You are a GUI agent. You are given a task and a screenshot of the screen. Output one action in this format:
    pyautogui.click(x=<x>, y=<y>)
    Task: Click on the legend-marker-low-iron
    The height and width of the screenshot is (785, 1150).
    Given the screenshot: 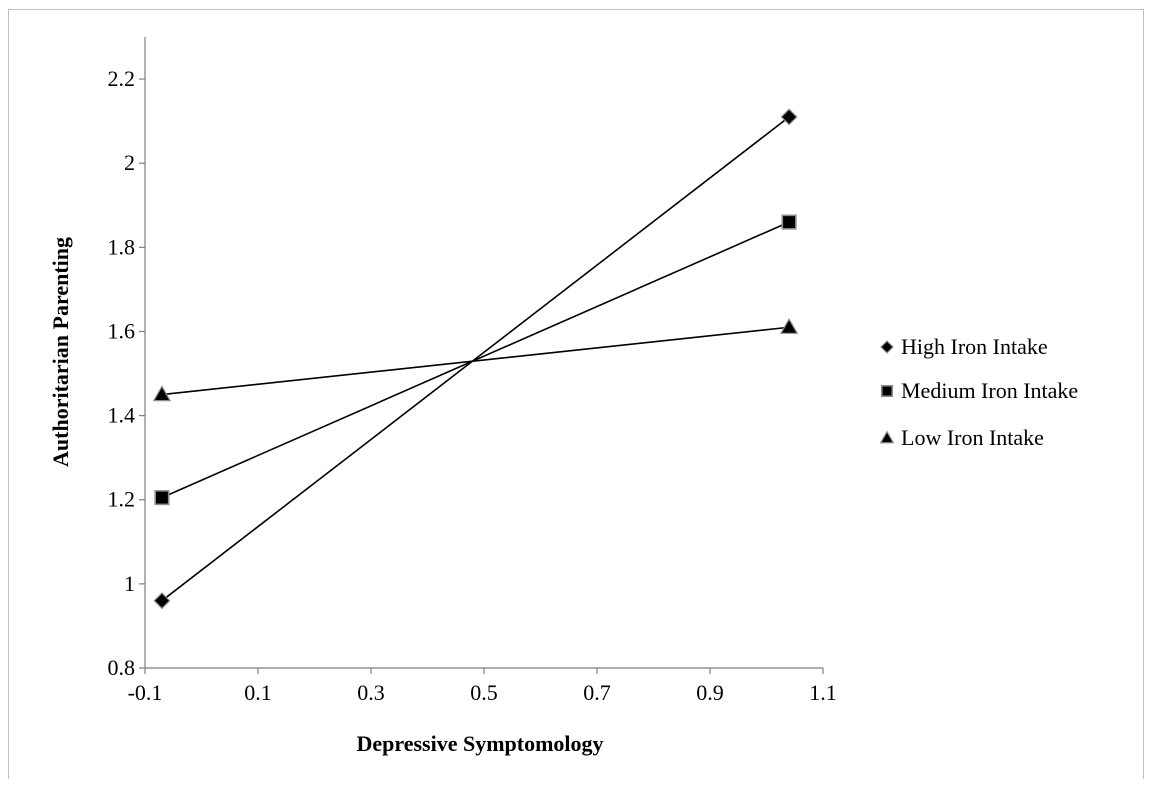 What is the action you would take?
    pyautogui.click(x=887, y=437)
    